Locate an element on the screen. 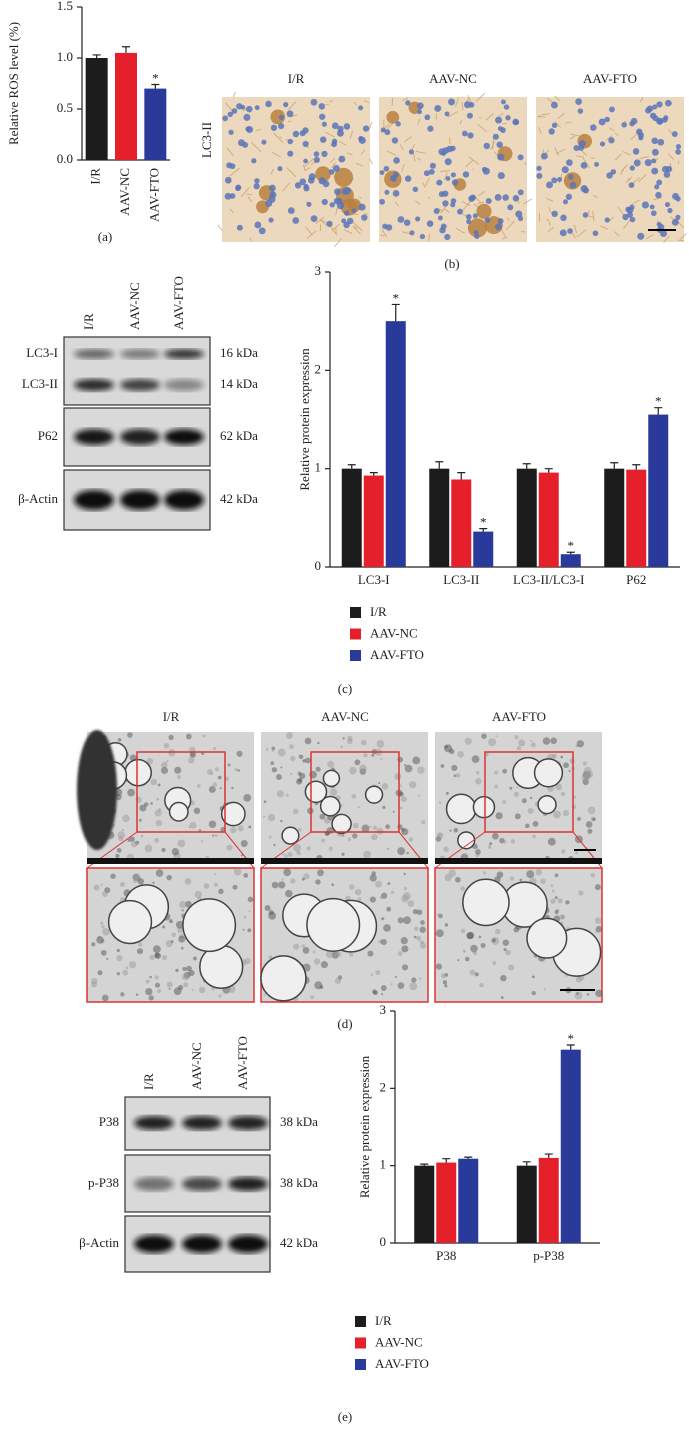 Image resolution: width=689 pixels, height=1434 pixels. lane-label: I/R is located at coordinates (88, 321).